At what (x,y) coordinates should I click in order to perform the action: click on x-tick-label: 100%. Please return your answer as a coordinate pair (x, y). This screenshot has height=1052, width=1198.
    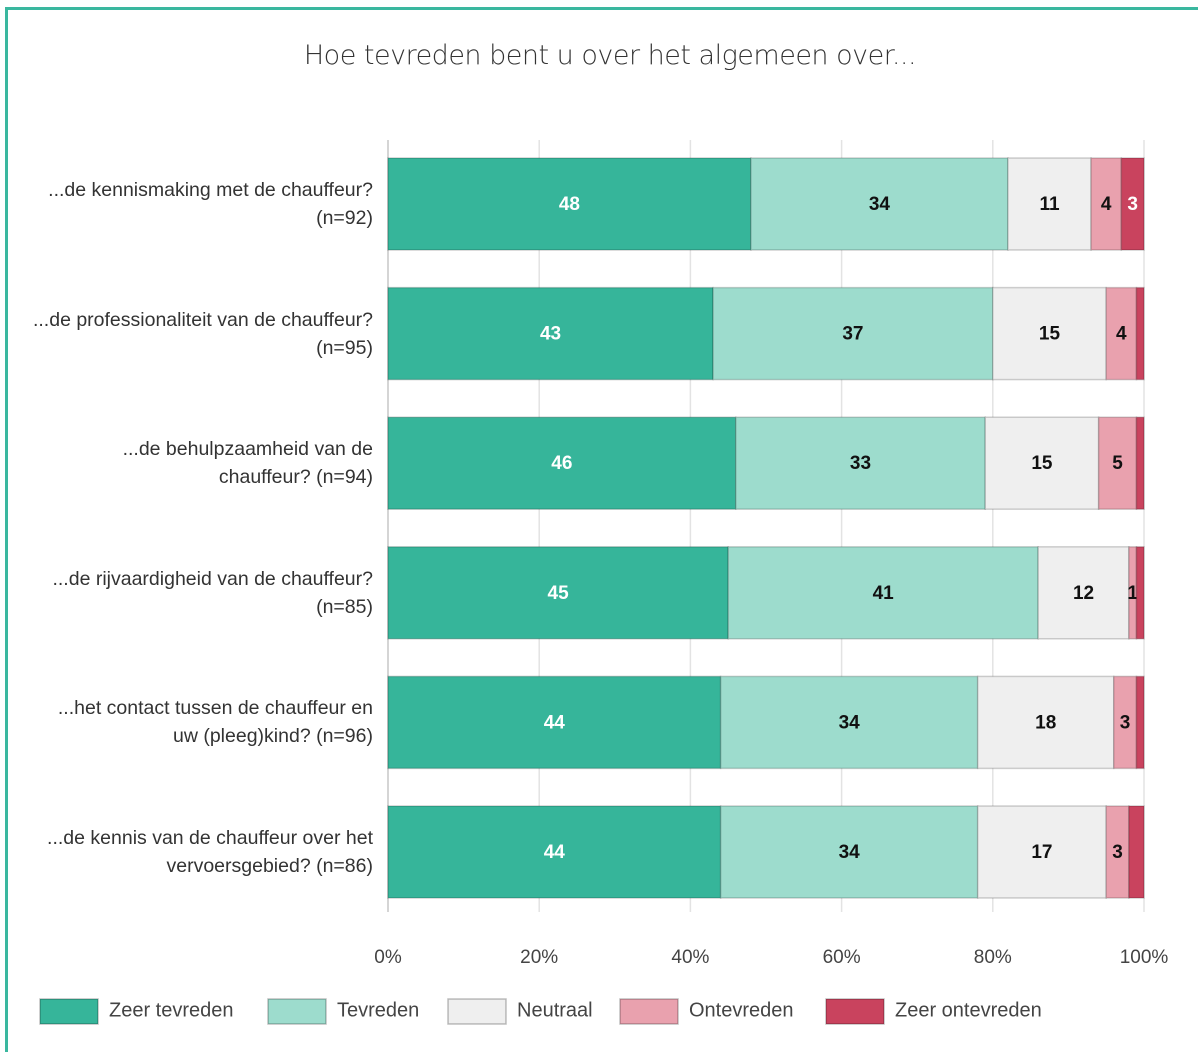
    Looking at the image, I should click on (1144, 957).